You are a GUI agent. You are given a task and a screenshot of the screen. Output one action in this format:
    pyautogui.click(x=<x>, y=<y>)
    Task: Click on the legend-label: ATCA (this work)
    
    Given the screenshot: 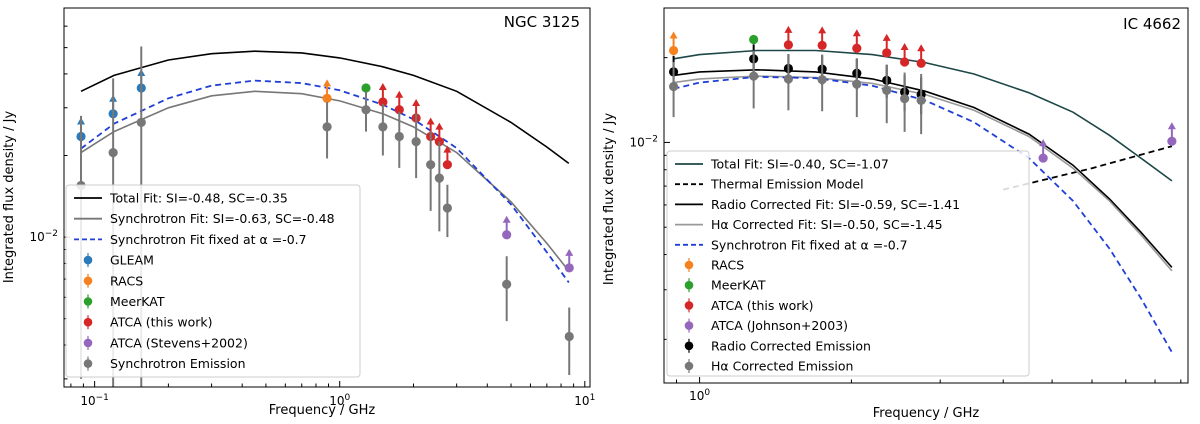 What is the action you would take?
    pyautogui.click(x=161, y=322)
    